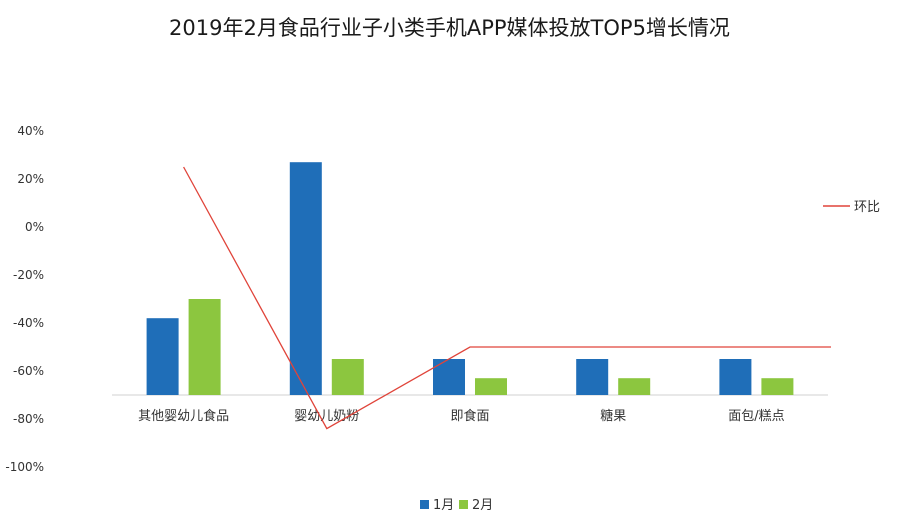  I want to click on x-tick-label: 面包/糕点, so click(756, 416).